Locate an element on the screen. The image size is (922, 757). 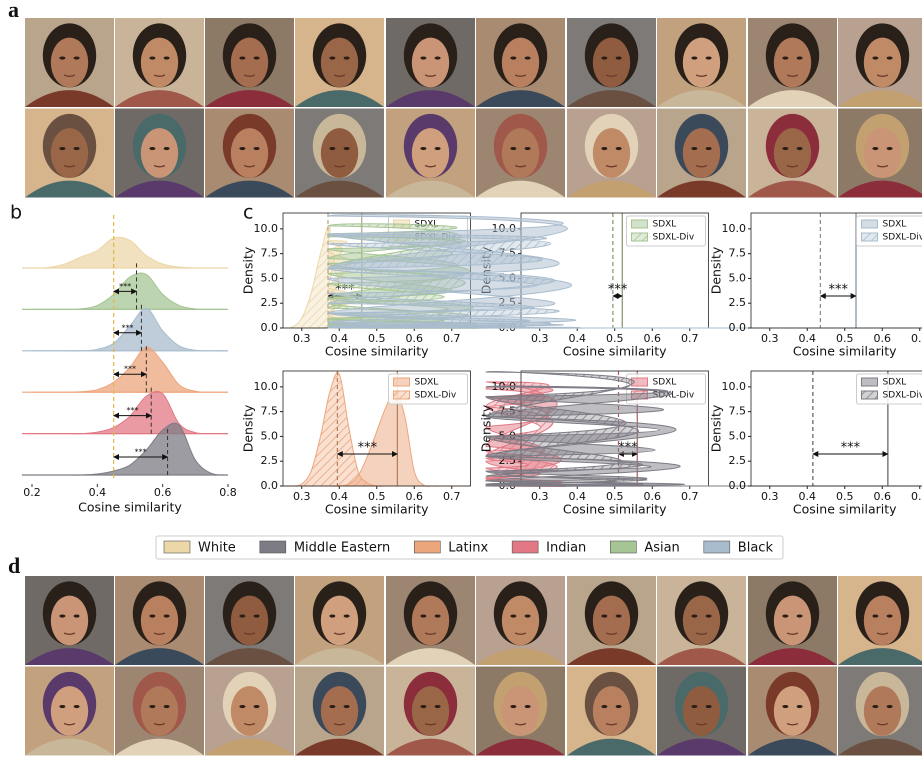
y-tick-label: 10.0 is located at coordinates (266, 386).